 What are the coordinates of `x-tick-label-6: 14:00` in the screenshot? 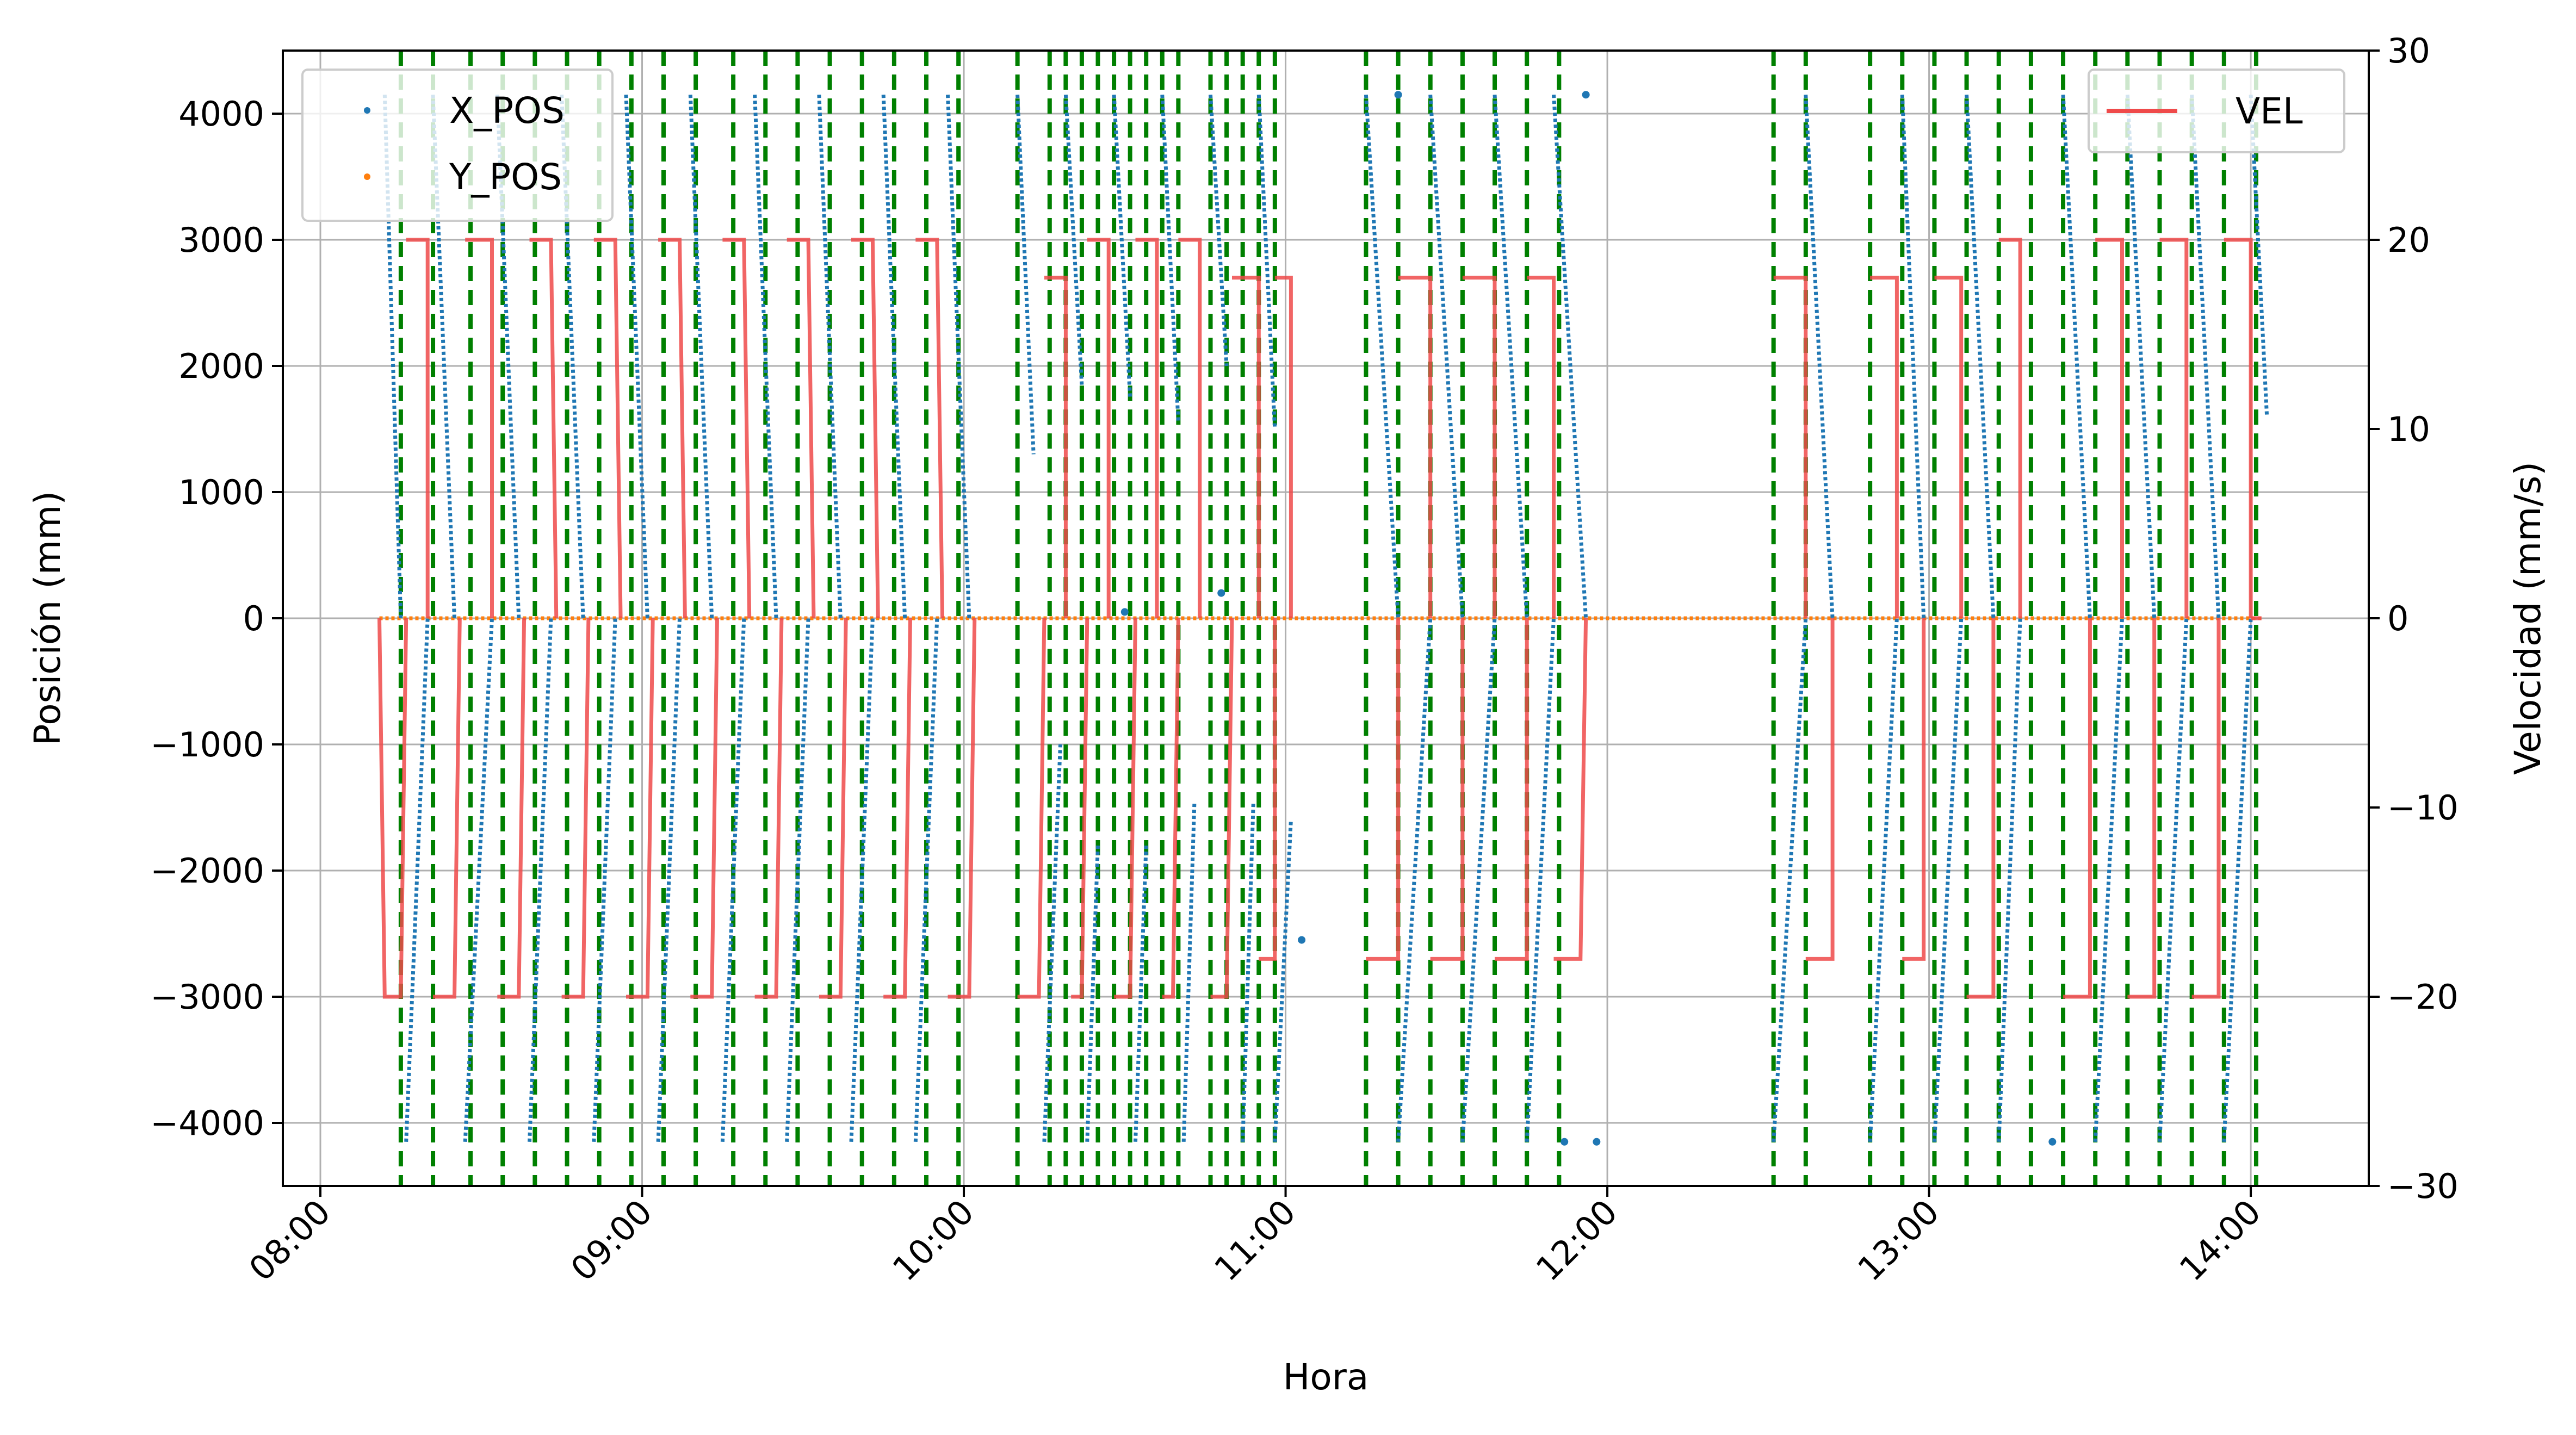 It's located at (2220, 1240).